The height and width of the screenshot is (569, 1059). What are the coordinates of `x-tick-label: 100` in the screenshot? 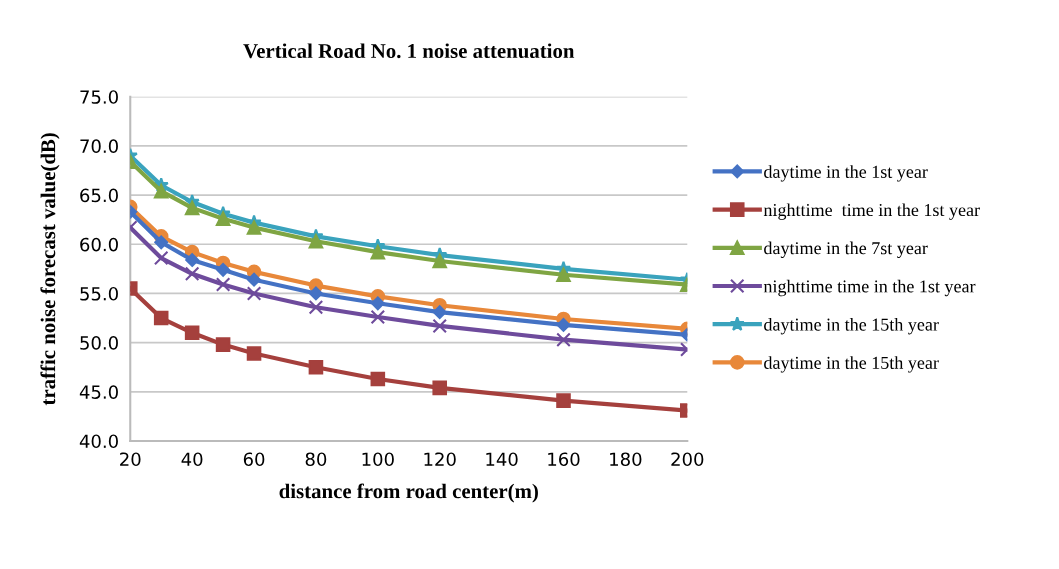 It's located at (378, 459).